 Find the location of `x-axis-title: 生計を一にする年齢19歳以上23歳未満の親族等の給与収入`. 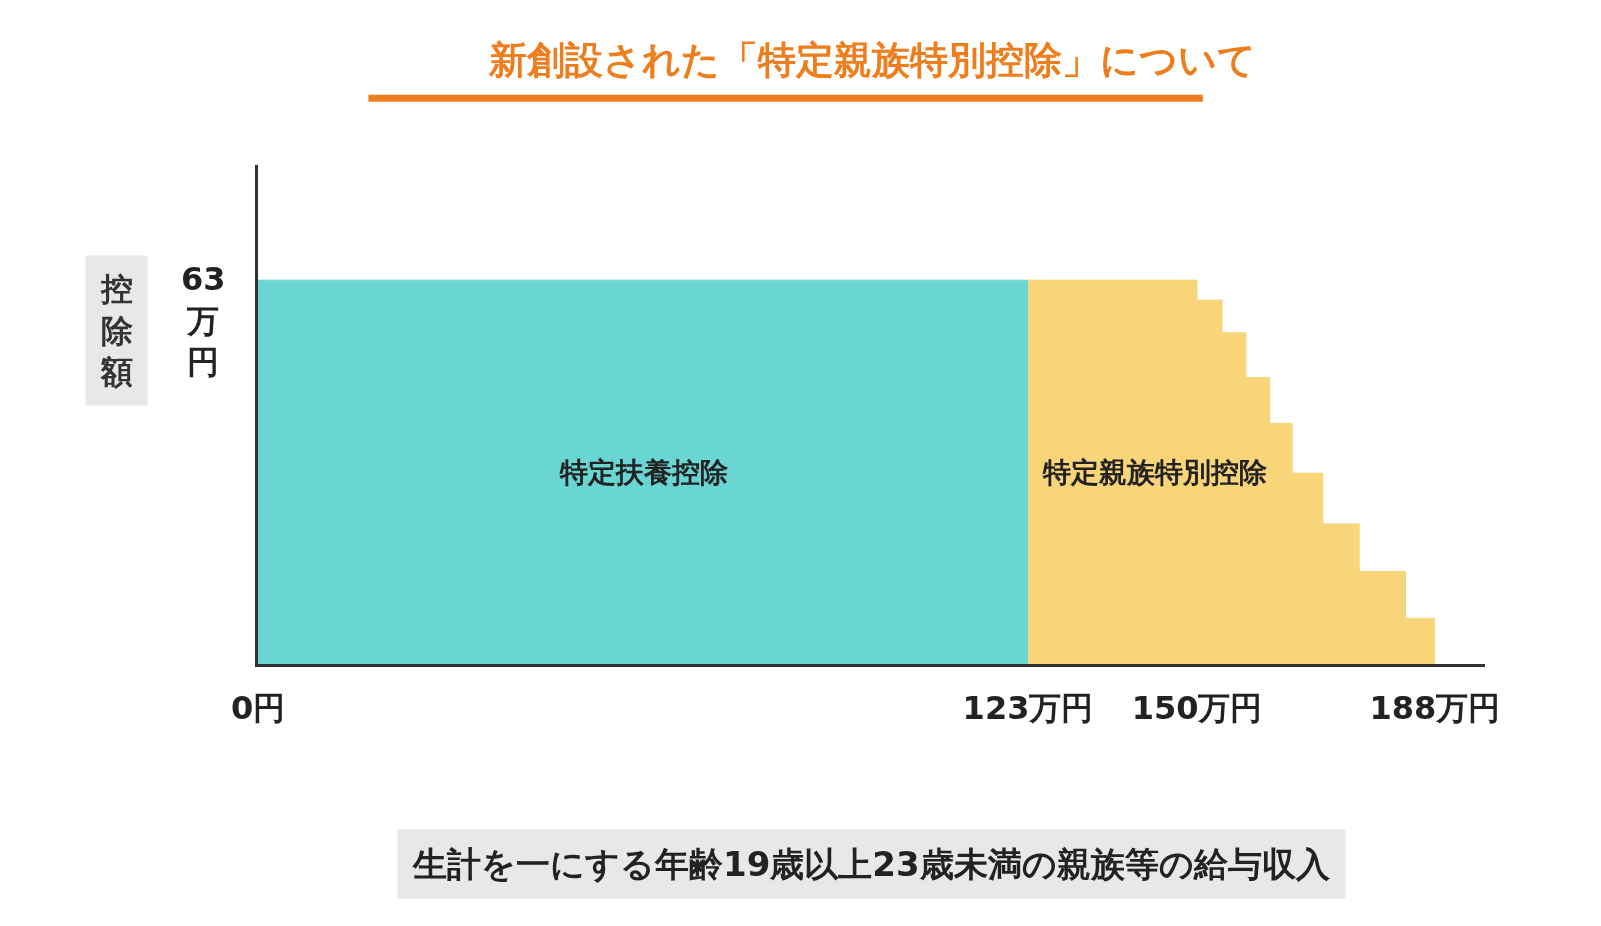

x-axis-title: 生計を一にする年齢19歳以上23歳未満の親族等の給与収入 is located at coordinates (871, 864).